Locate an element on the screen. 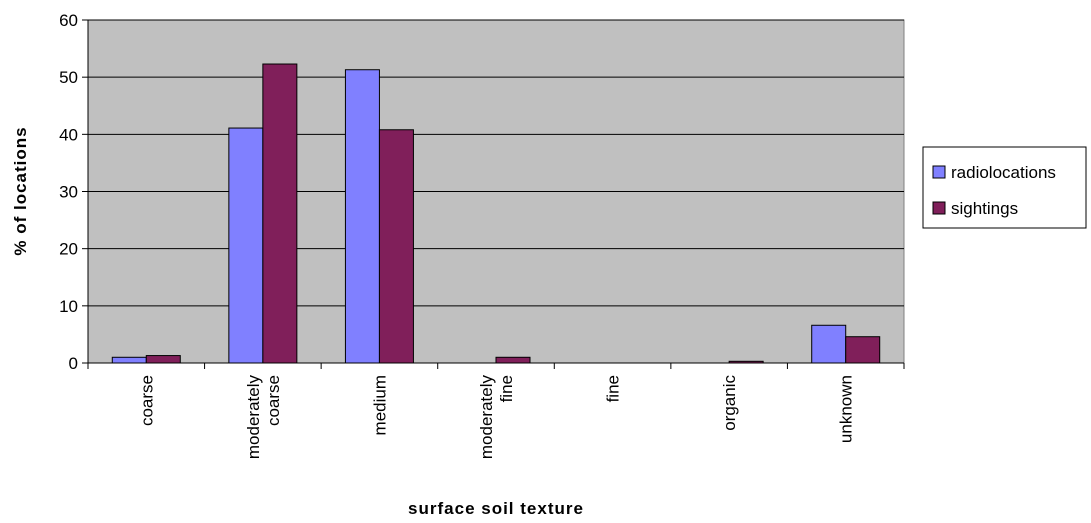 The height and width of the screenshot is (523, 1091). legend-swatch-sightings is located at coordinates (939, 208).